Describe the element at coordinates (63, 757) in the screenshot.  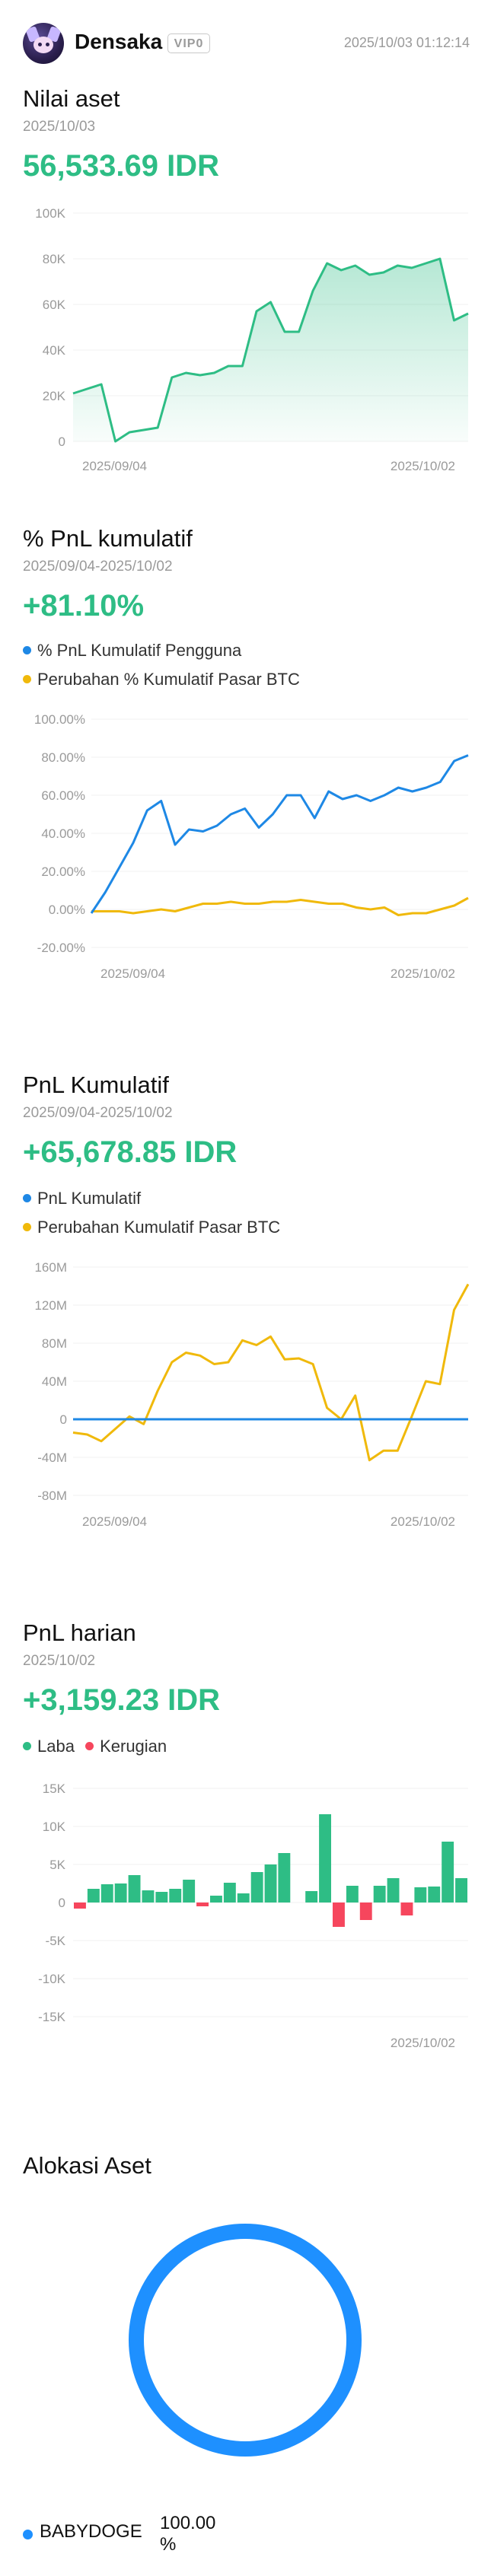
I see `y-tick-label: 80.00%` at that location.